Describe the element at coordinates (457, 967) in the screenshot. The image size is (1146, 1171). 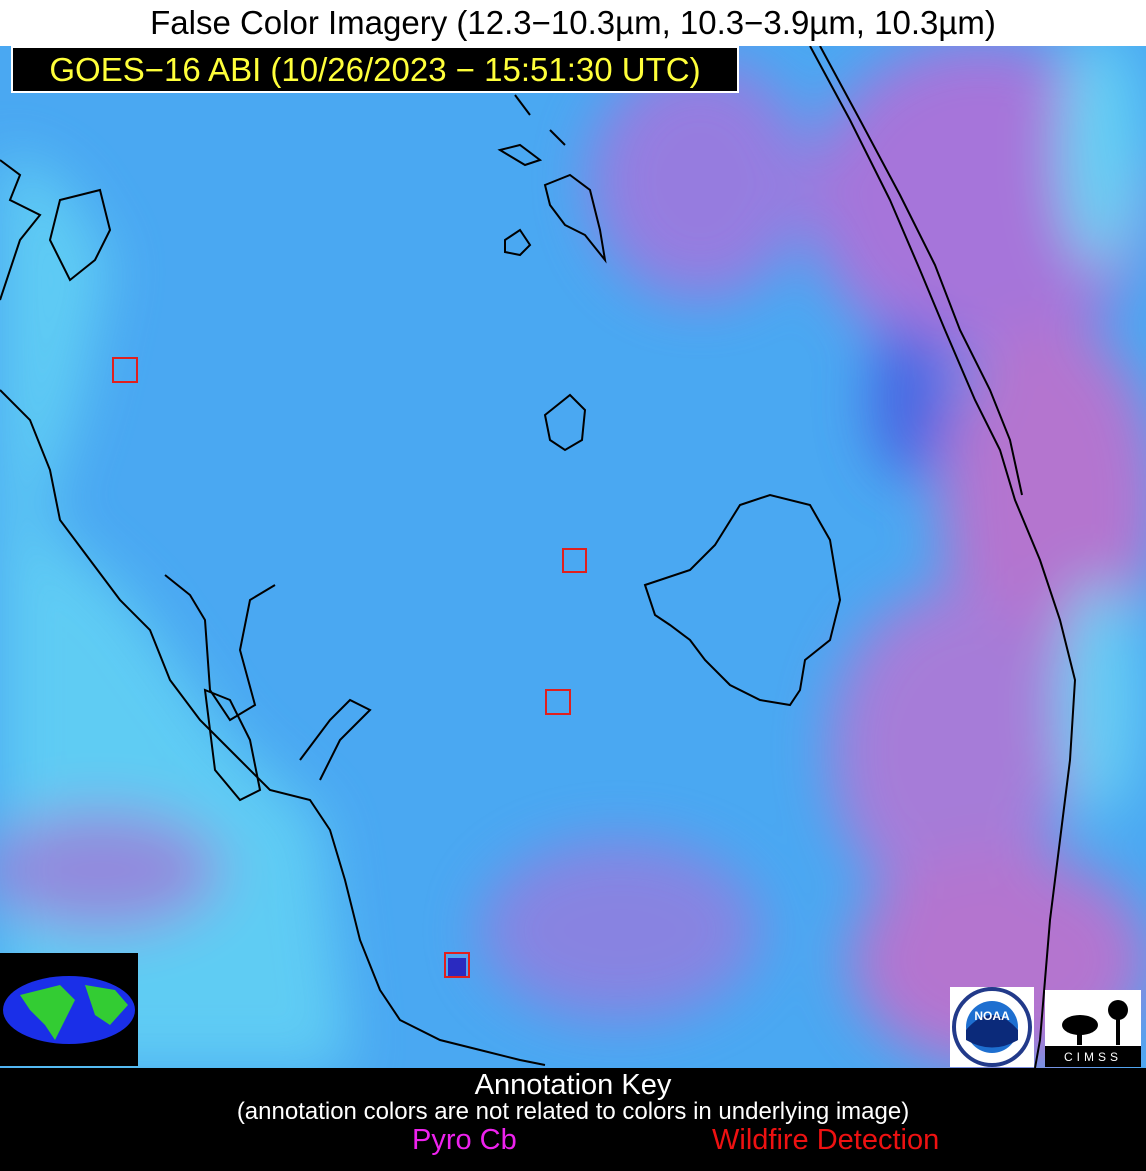
I see `hotspot` at that location.